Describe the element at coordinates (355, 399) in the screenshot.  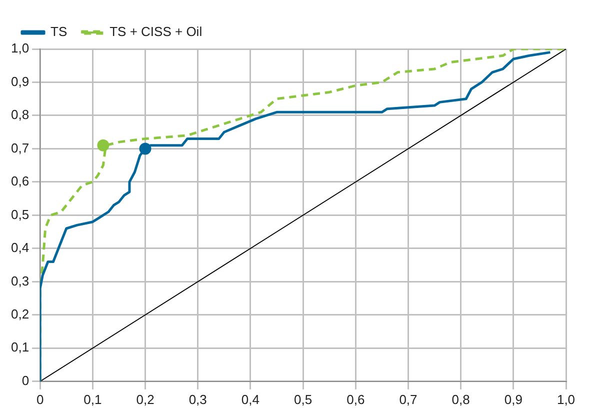
I see `x-tick-label: 0,6` at that location.